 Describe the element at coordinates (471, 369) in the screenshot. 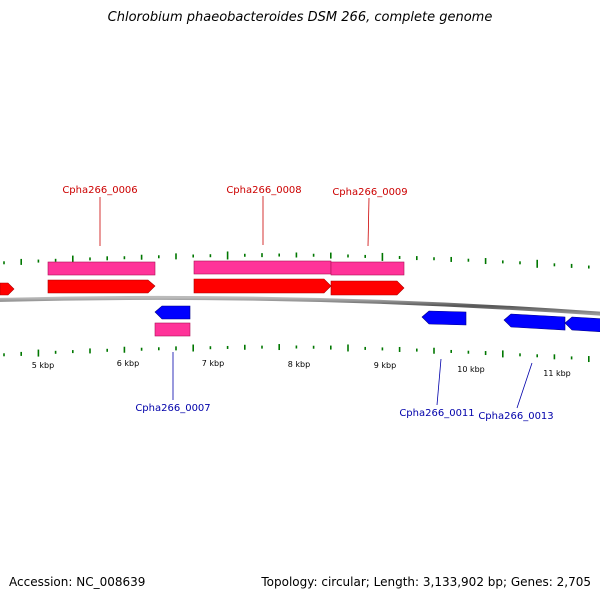

I see `tick-label-10kbp: 10 kbp` at that location.